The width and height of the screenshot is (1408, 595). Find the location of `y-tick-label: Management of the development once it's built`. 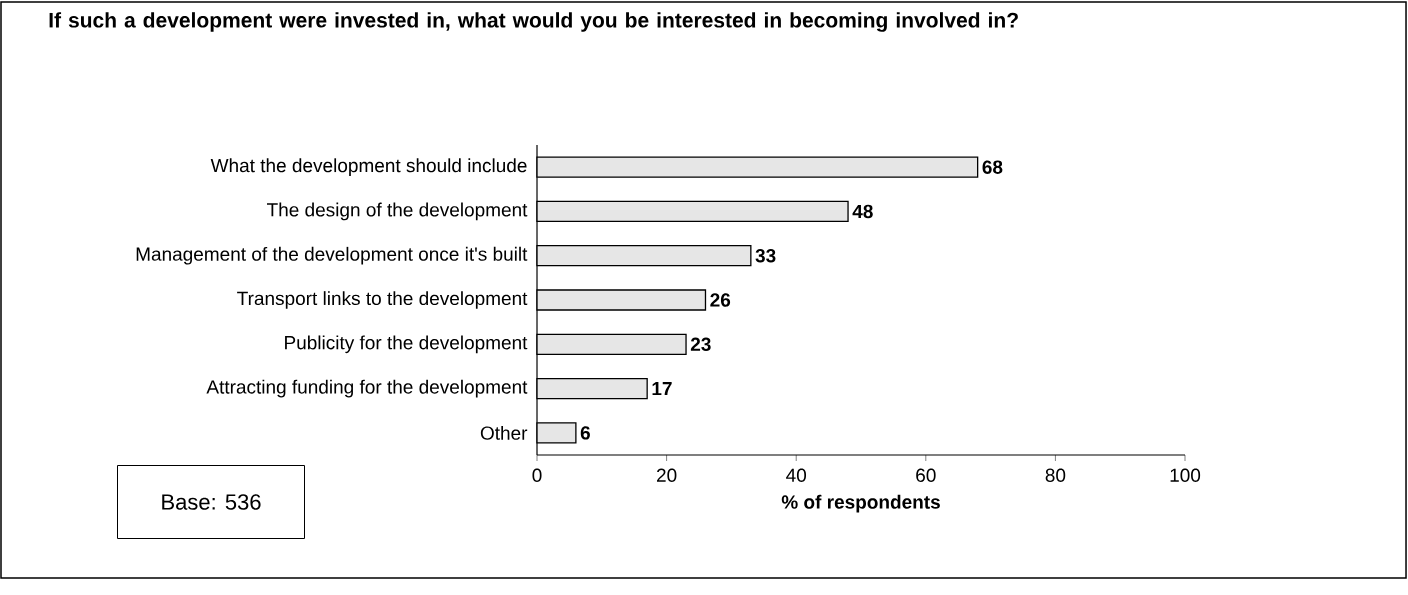

y-tick-label: Management of the development once it's built is located at coordinates (332, 255).